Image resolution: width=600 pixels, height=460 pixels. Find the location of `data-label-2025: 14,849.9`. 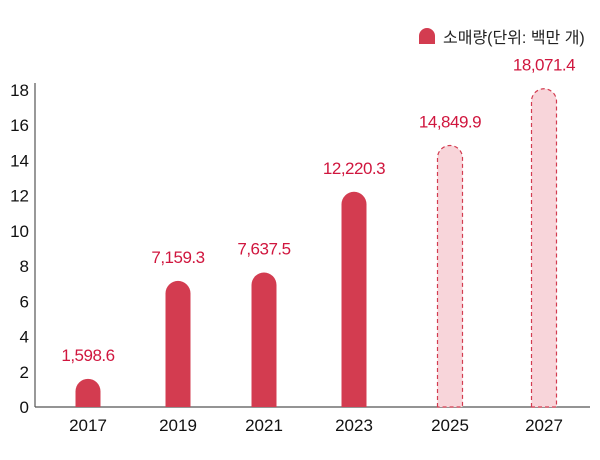

data-label-2025: 14,849.9 is located at coordinates (450, 121).